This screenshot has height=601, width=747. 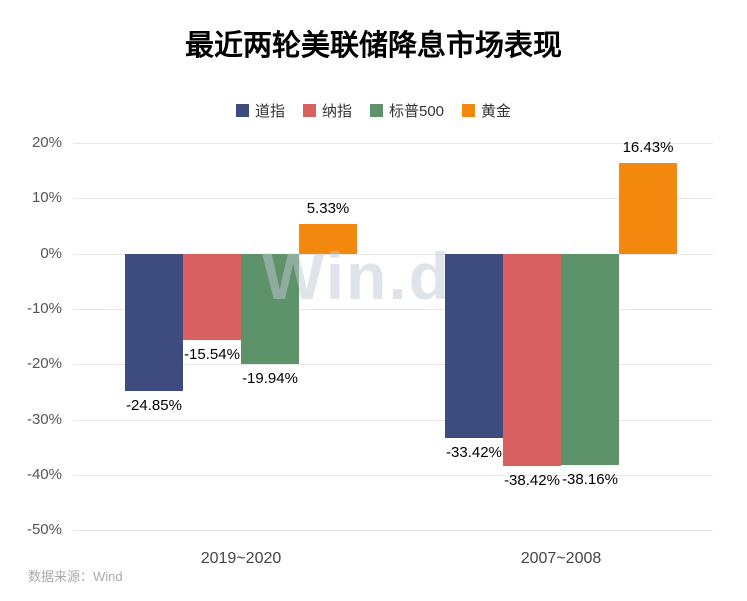 I want to click on legend-label-gold: 黄金, so click(x=496, y=111).